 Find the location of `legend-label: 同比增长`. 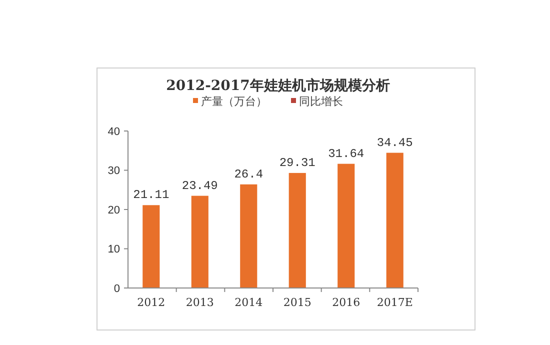

legend-label: 同比增长 is located at coordinates (321, 101).